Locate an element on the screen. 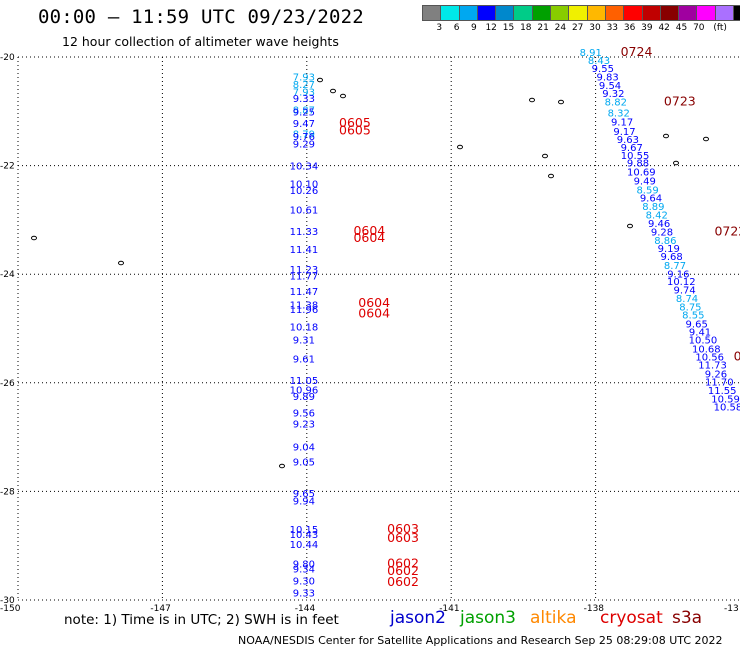 The image size is (740, 650). scale-tick-label: 39 is located at coordinates (647, 28).